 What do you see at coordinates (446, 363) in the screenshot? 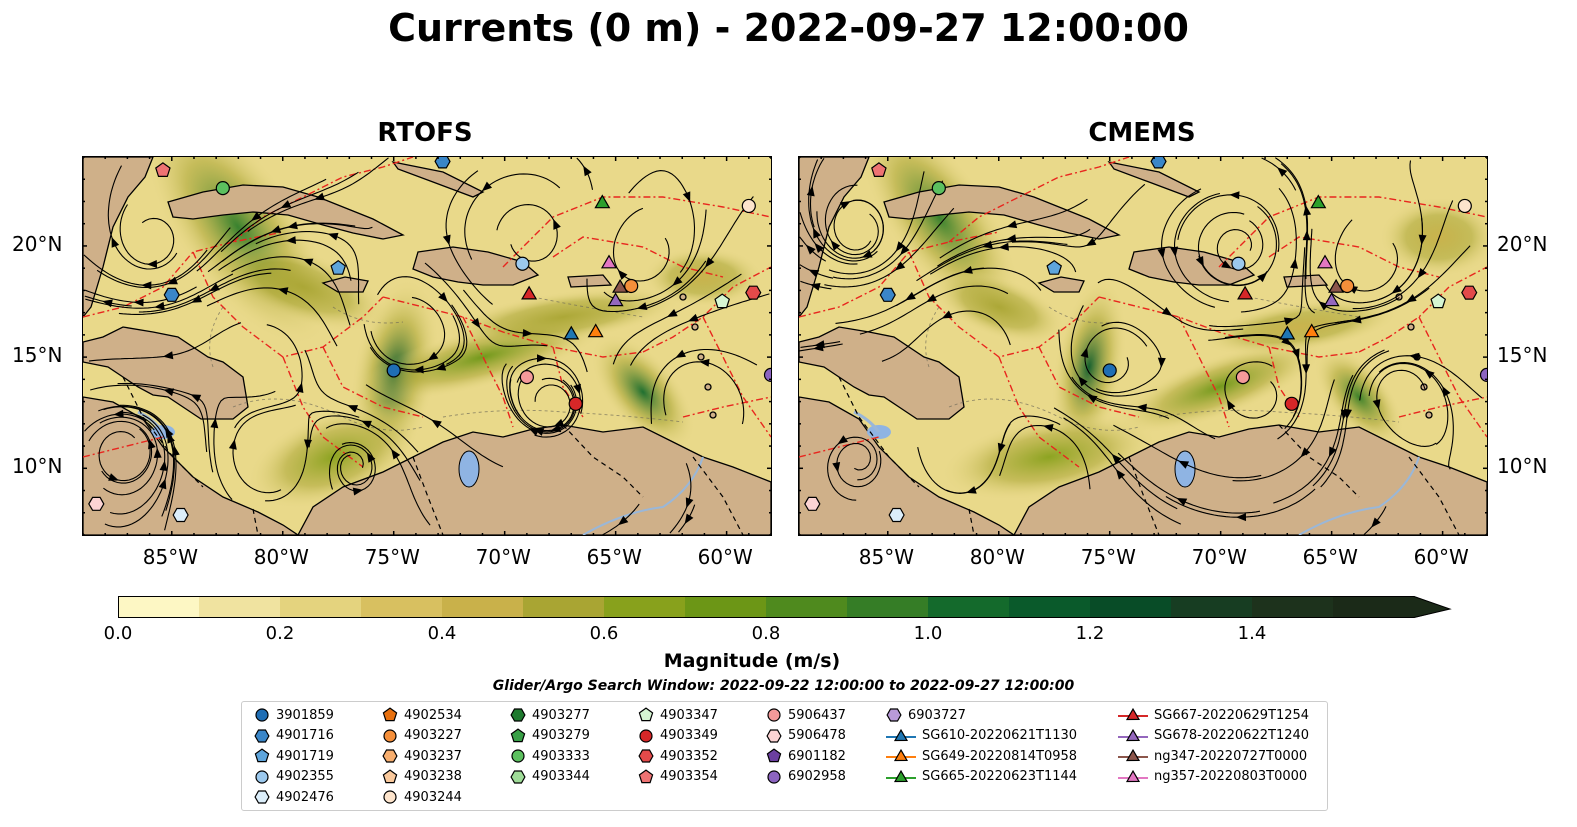
I see `bathymetry-contours` at bounding box center [446, 363].